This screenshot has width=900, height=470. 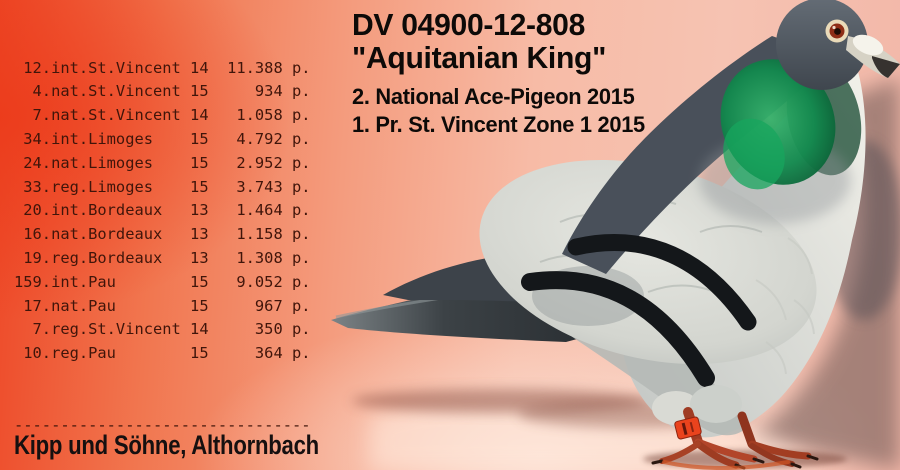 I want to click on result-row: 16.nat.Bordeaux 13 1.158 p., so click(x=162, y=234).